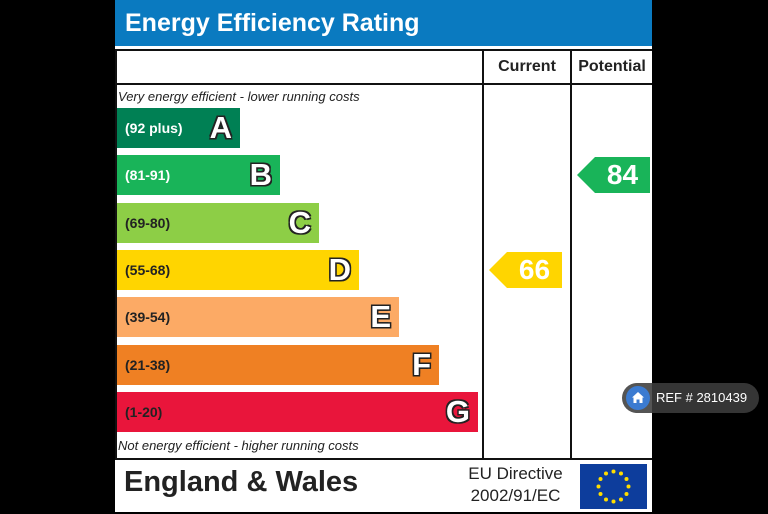 The image size is (768, 514). Describe the element at coordinates (638, 398) in the screenshot. I see `home-icon` at that location.